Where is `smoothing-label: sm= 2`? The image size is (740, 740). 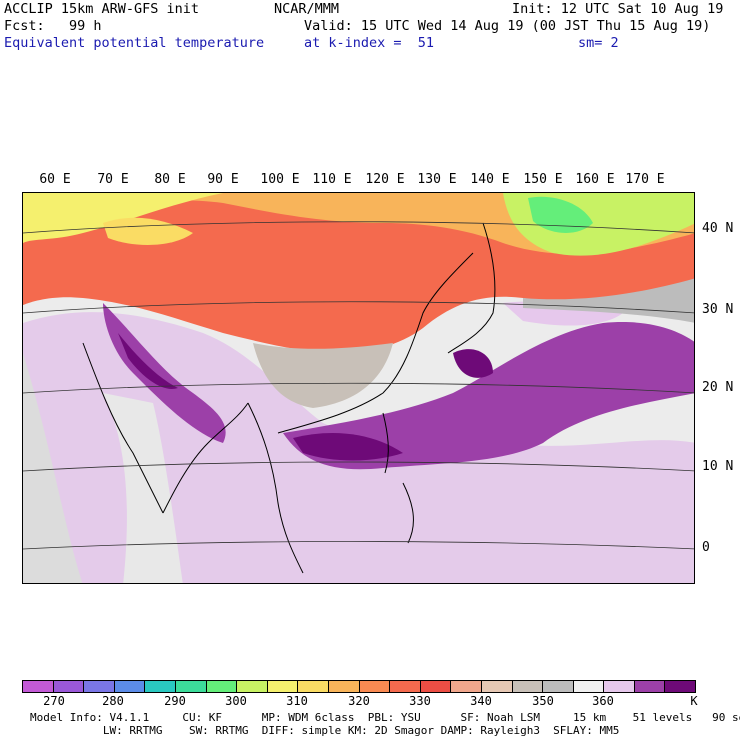 smoothing-label: sm= 2 is located at coordinates (598, 43).